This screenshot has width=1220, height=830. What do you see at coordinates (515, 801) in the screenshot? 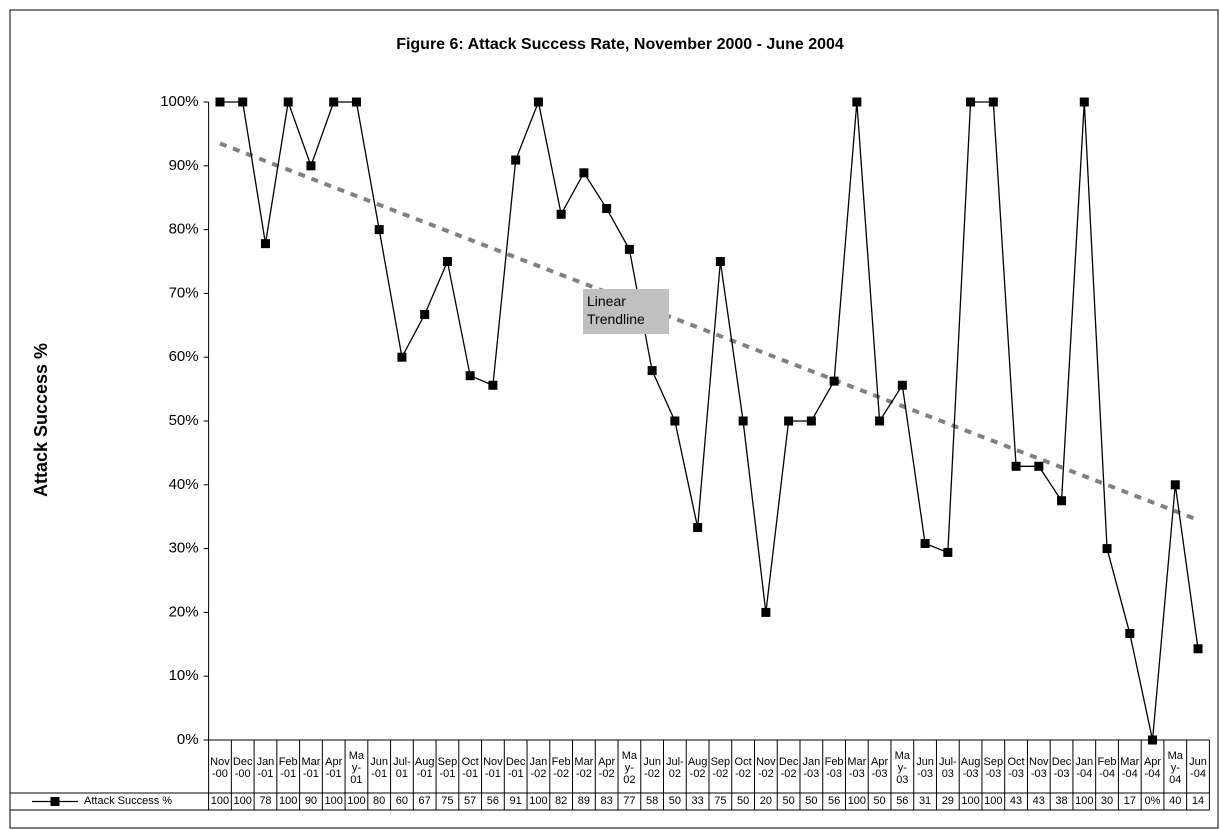
I see `data-table-value: 91` at bounding box center [515, 801].